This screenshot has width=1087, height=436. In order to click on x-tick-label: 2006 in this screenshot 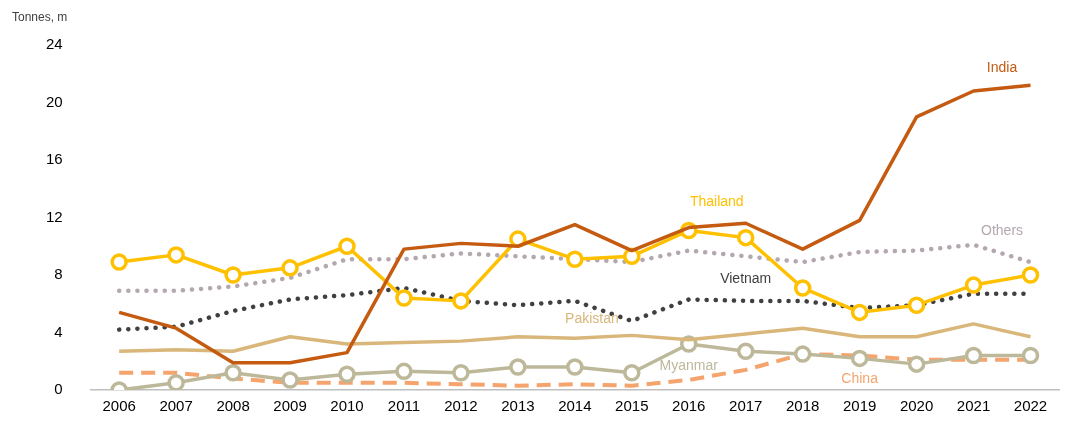, I will do `click(119, 406)`.